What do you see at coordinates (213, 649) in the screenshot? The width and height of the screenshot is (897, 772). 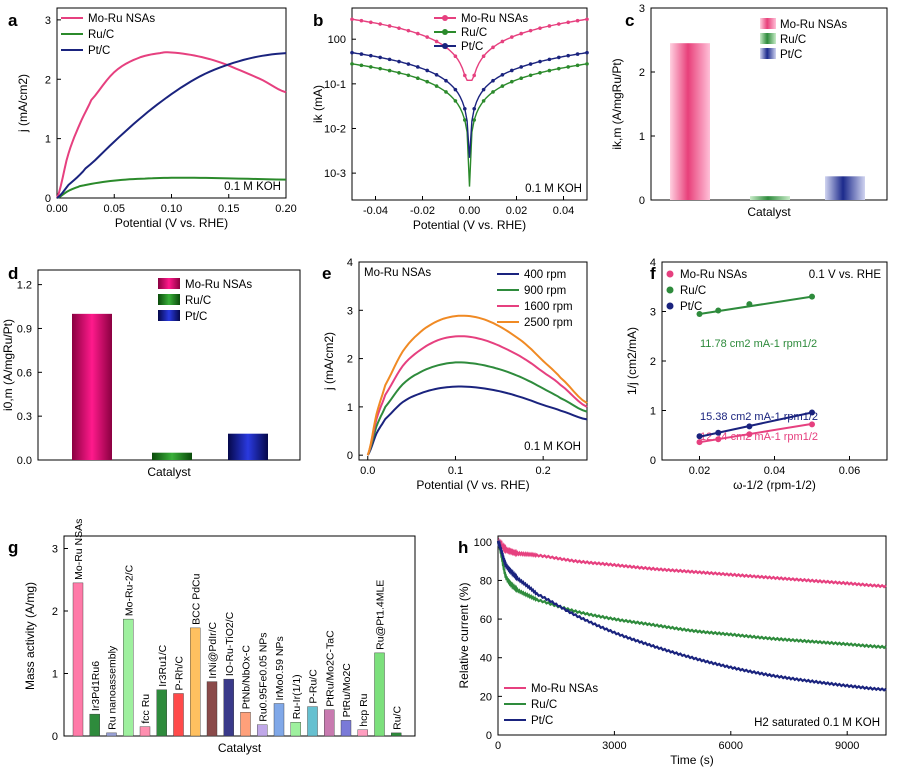 I see `bar-category-label: IrNi@PdIr/C` at bounding box center [213, 649].